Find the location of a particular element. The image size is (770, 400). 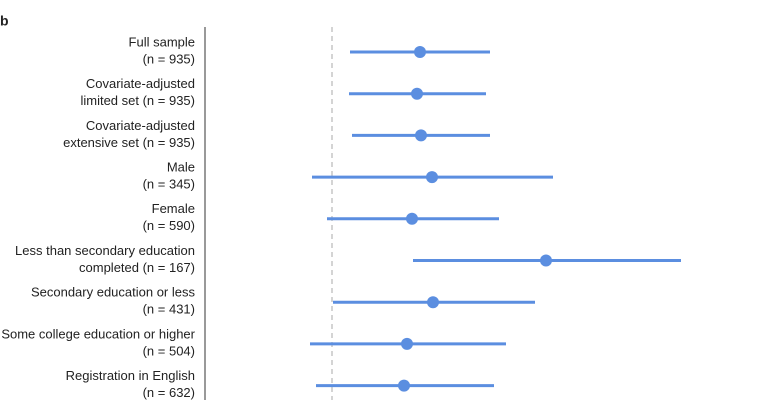

panel-label: b is located at coordinates (4, 21).